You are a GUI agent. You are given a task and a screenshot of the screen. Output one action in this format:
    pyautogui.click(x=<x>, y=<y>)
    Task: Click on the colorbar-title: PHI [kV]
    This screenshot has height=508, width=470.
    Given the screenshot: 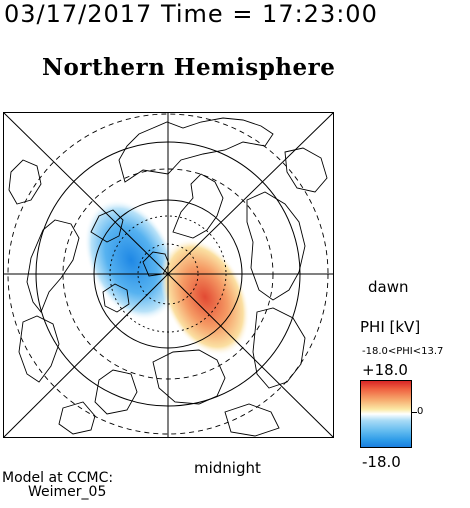 What is the action you would take?
    pyautogui.click(x=390, y=327)
    